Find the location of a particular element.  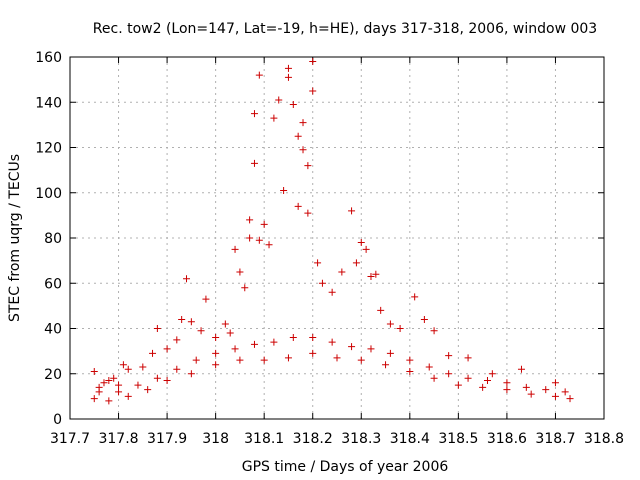

x-tick-label: 317.9 is located at coordinates (167, 439).